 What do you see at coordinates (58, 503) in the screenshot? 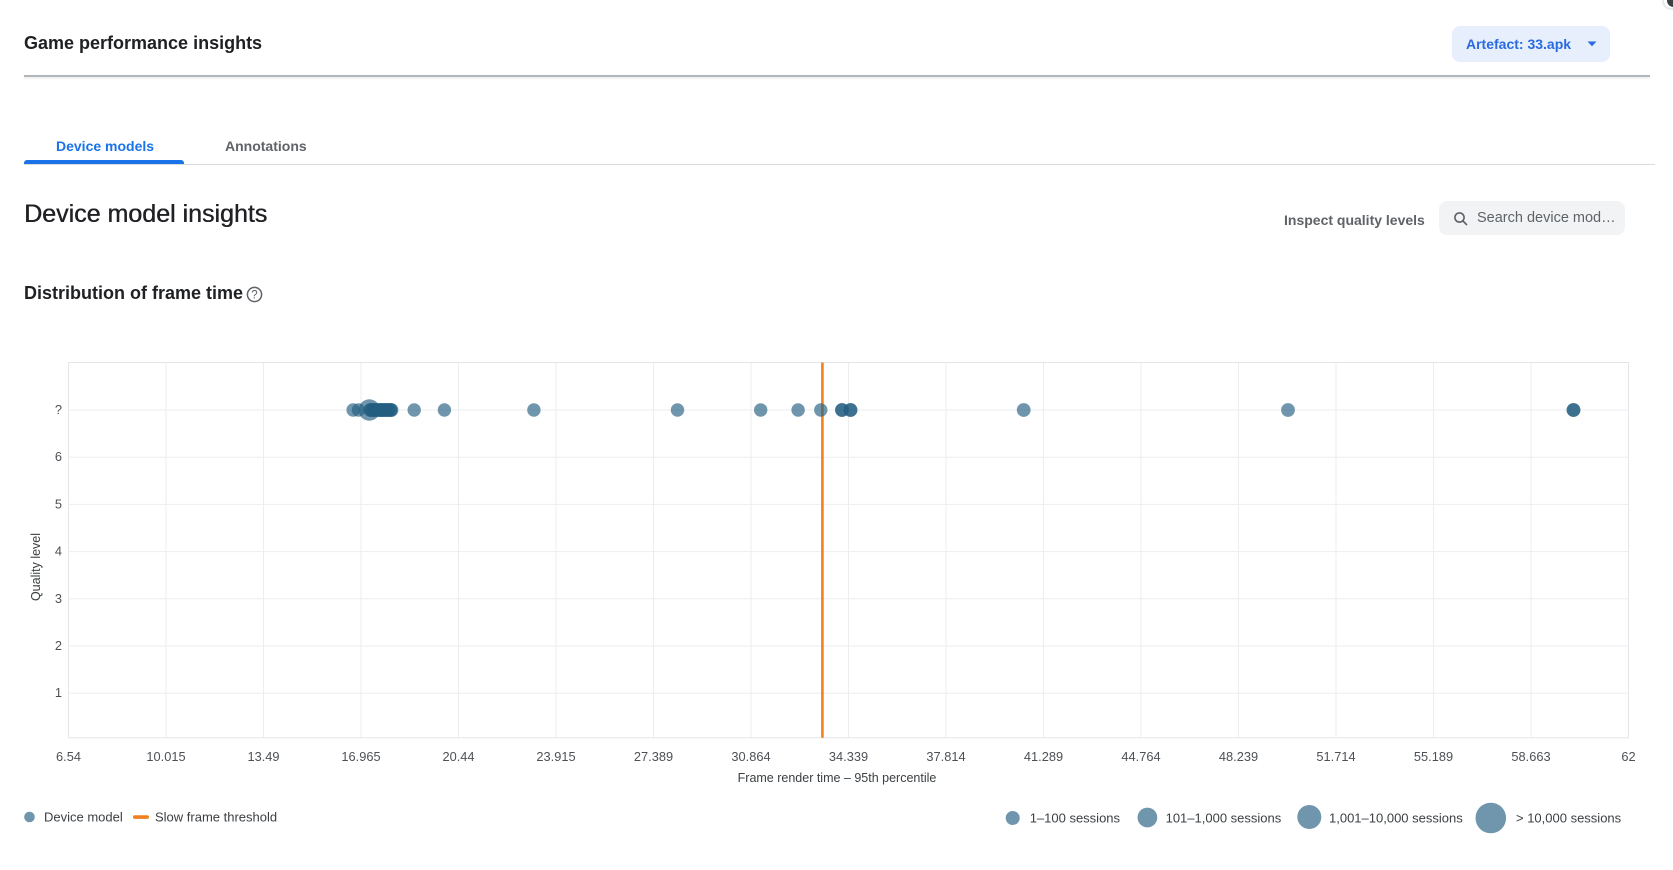
I see `svg-text: 5` at bounding box center [58, 503].